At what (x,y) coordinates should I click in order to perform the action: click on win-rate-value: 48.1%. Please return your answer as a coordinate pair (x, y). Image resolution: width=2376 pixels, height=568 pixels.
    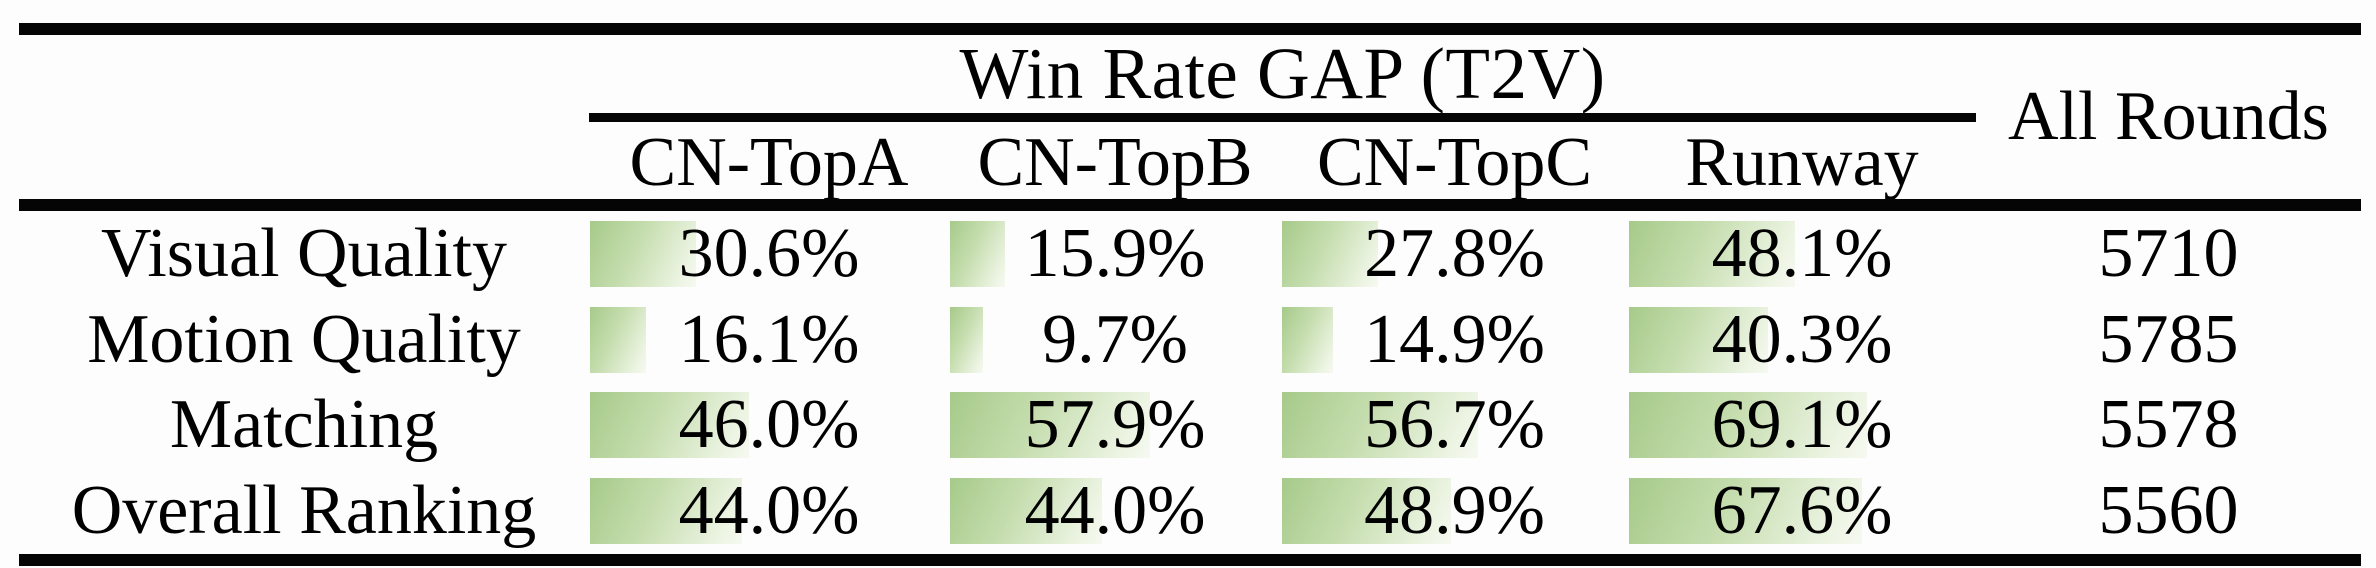
    Looking at the image, I should click on (1802, 253).